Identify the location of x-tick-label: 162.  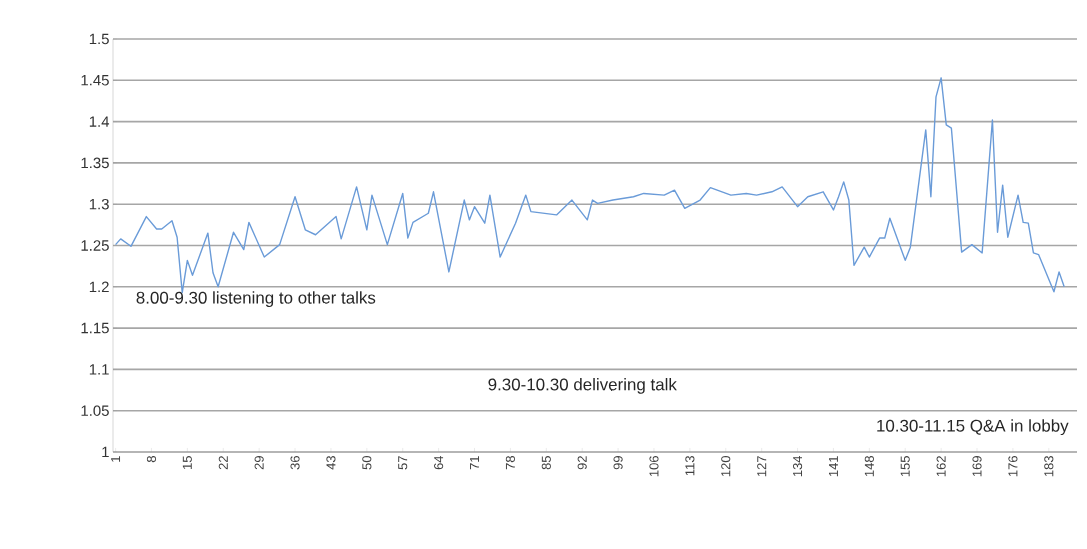
(941, 466).